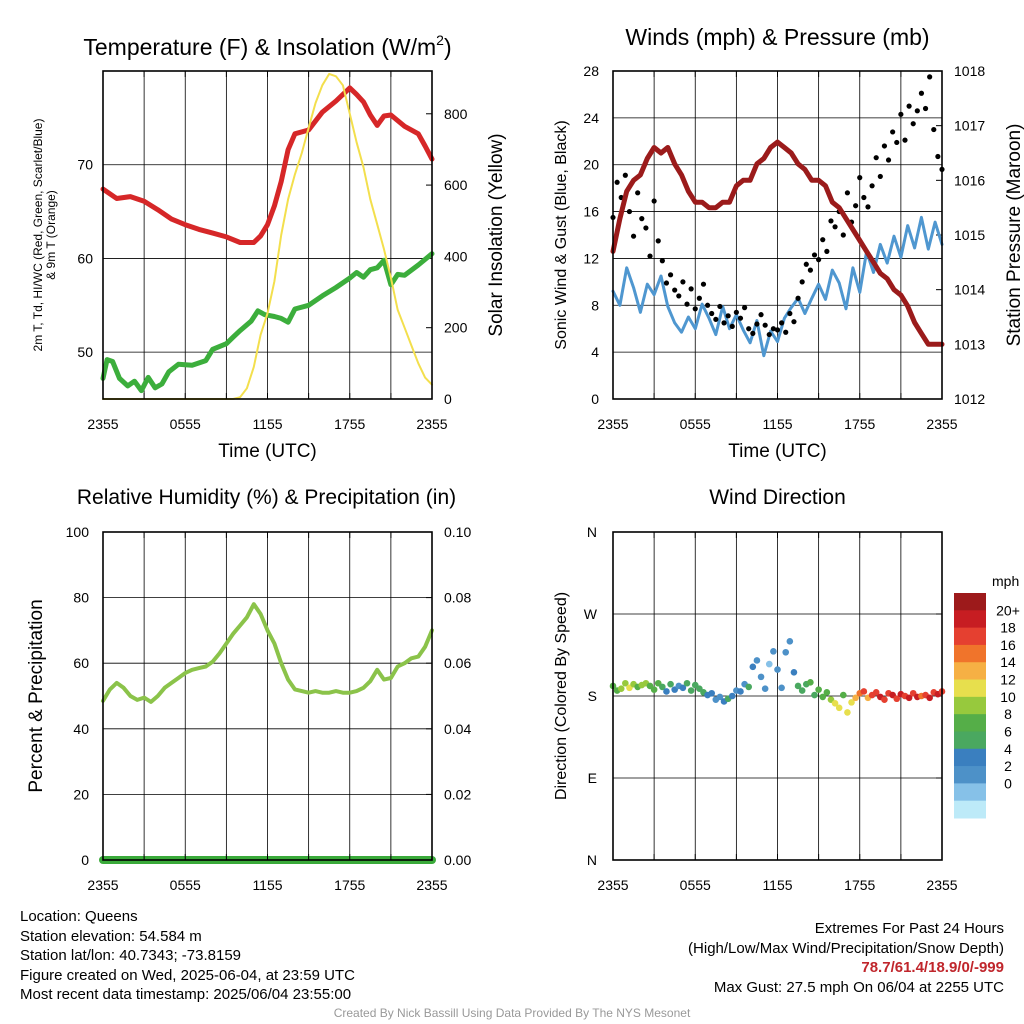  What do you see at coordinates (457, 729) in the screenshot?
I see `y2-tick-label: 0.04` at bounding box center [457, 729].